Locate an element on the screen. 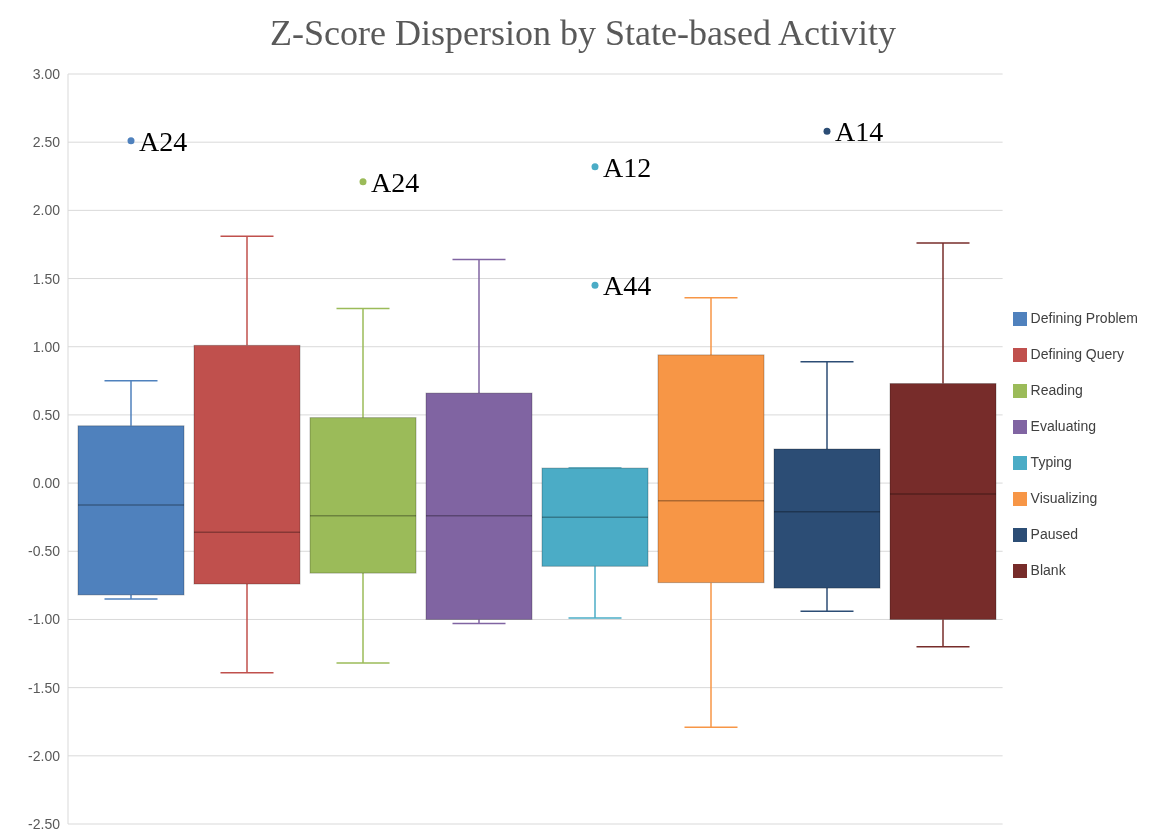 This screenshot has height=839, width=1158. legend-label: Visualizing is located at coordinates (1064, 498).